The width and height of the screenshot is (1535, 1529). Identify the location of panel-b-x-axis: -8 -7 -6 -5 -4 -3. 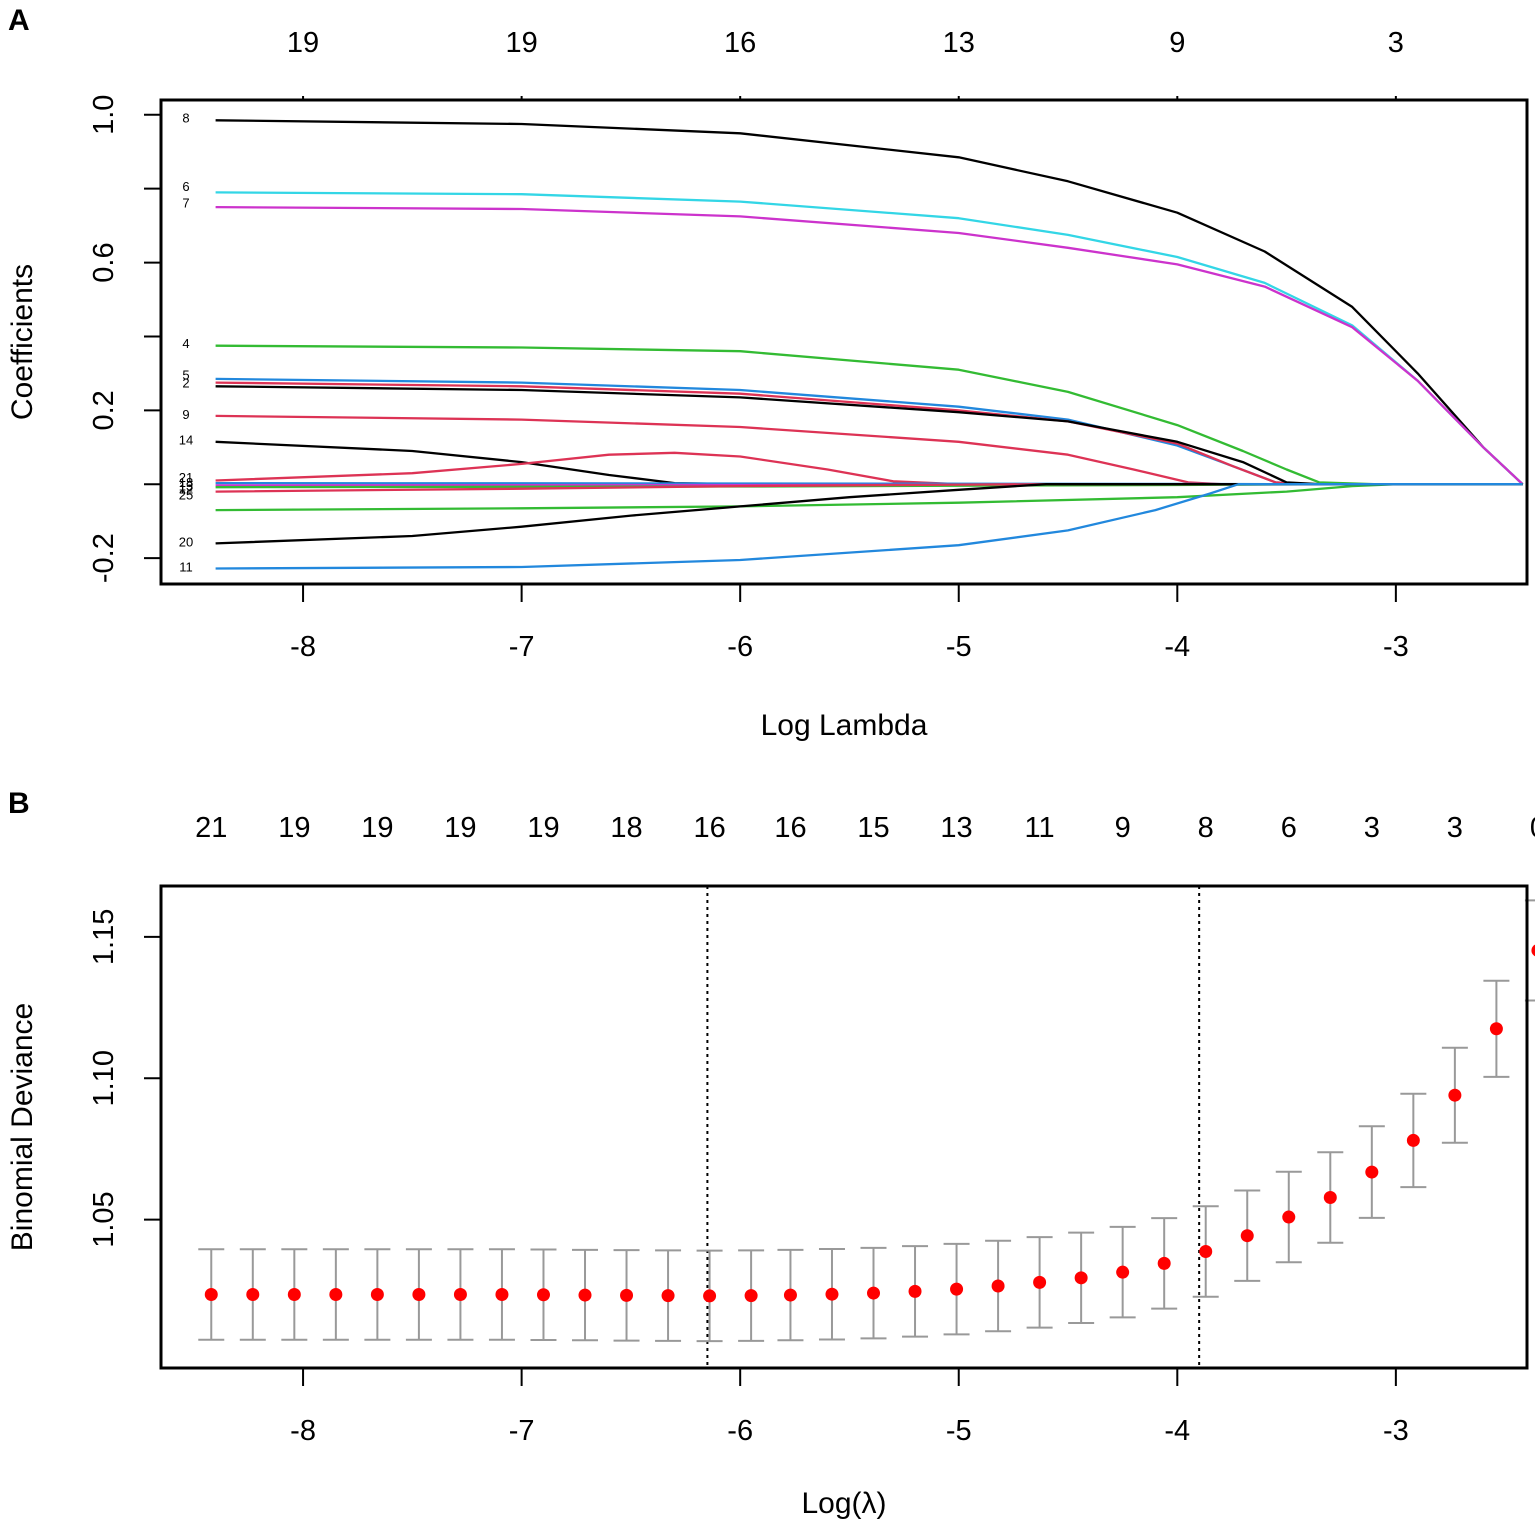
(849, 1407).